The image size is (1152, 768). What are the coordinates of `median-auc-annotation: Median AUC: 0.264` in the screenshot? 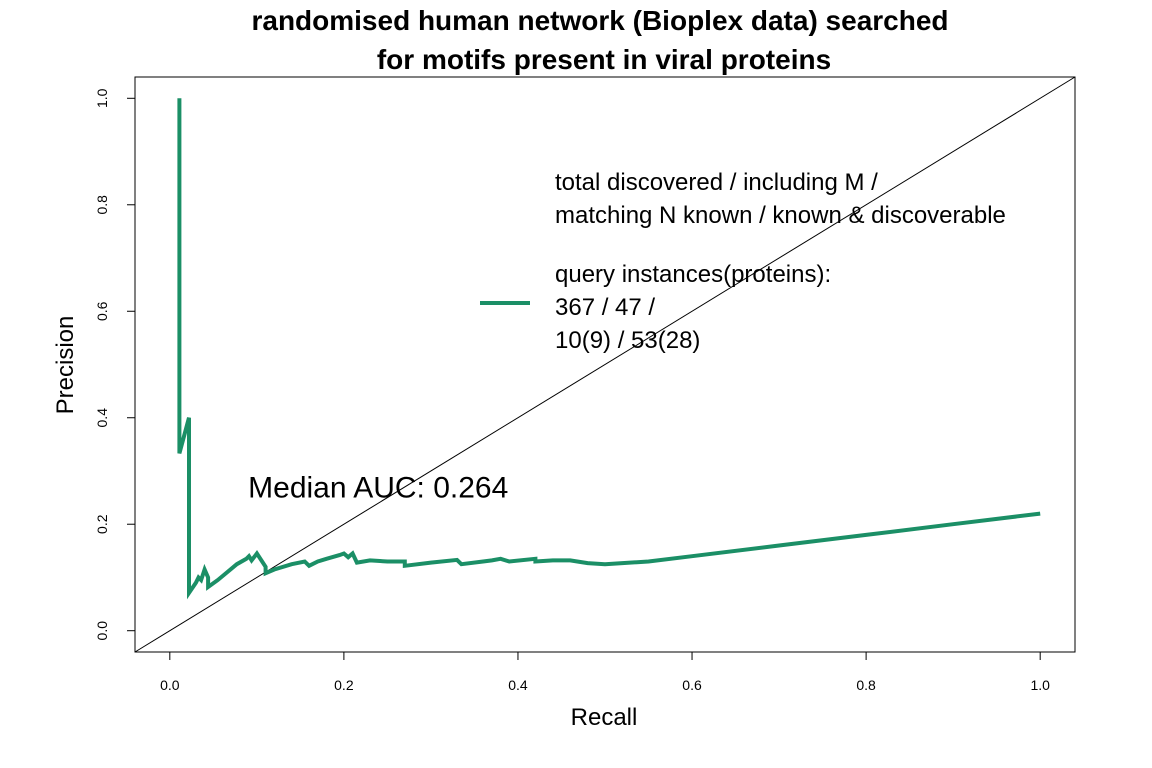 It's located at (378, 488).